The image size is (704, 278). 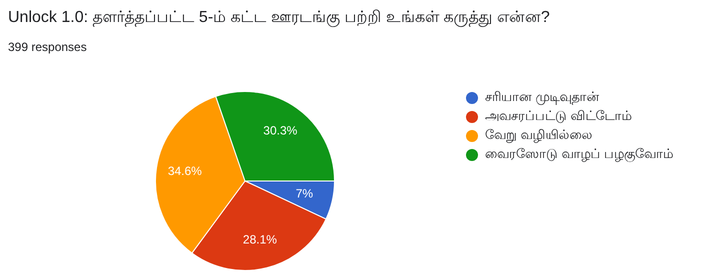 I want to click on legend-label: வேறு வழியில்லை, so click(x=539, y=135).